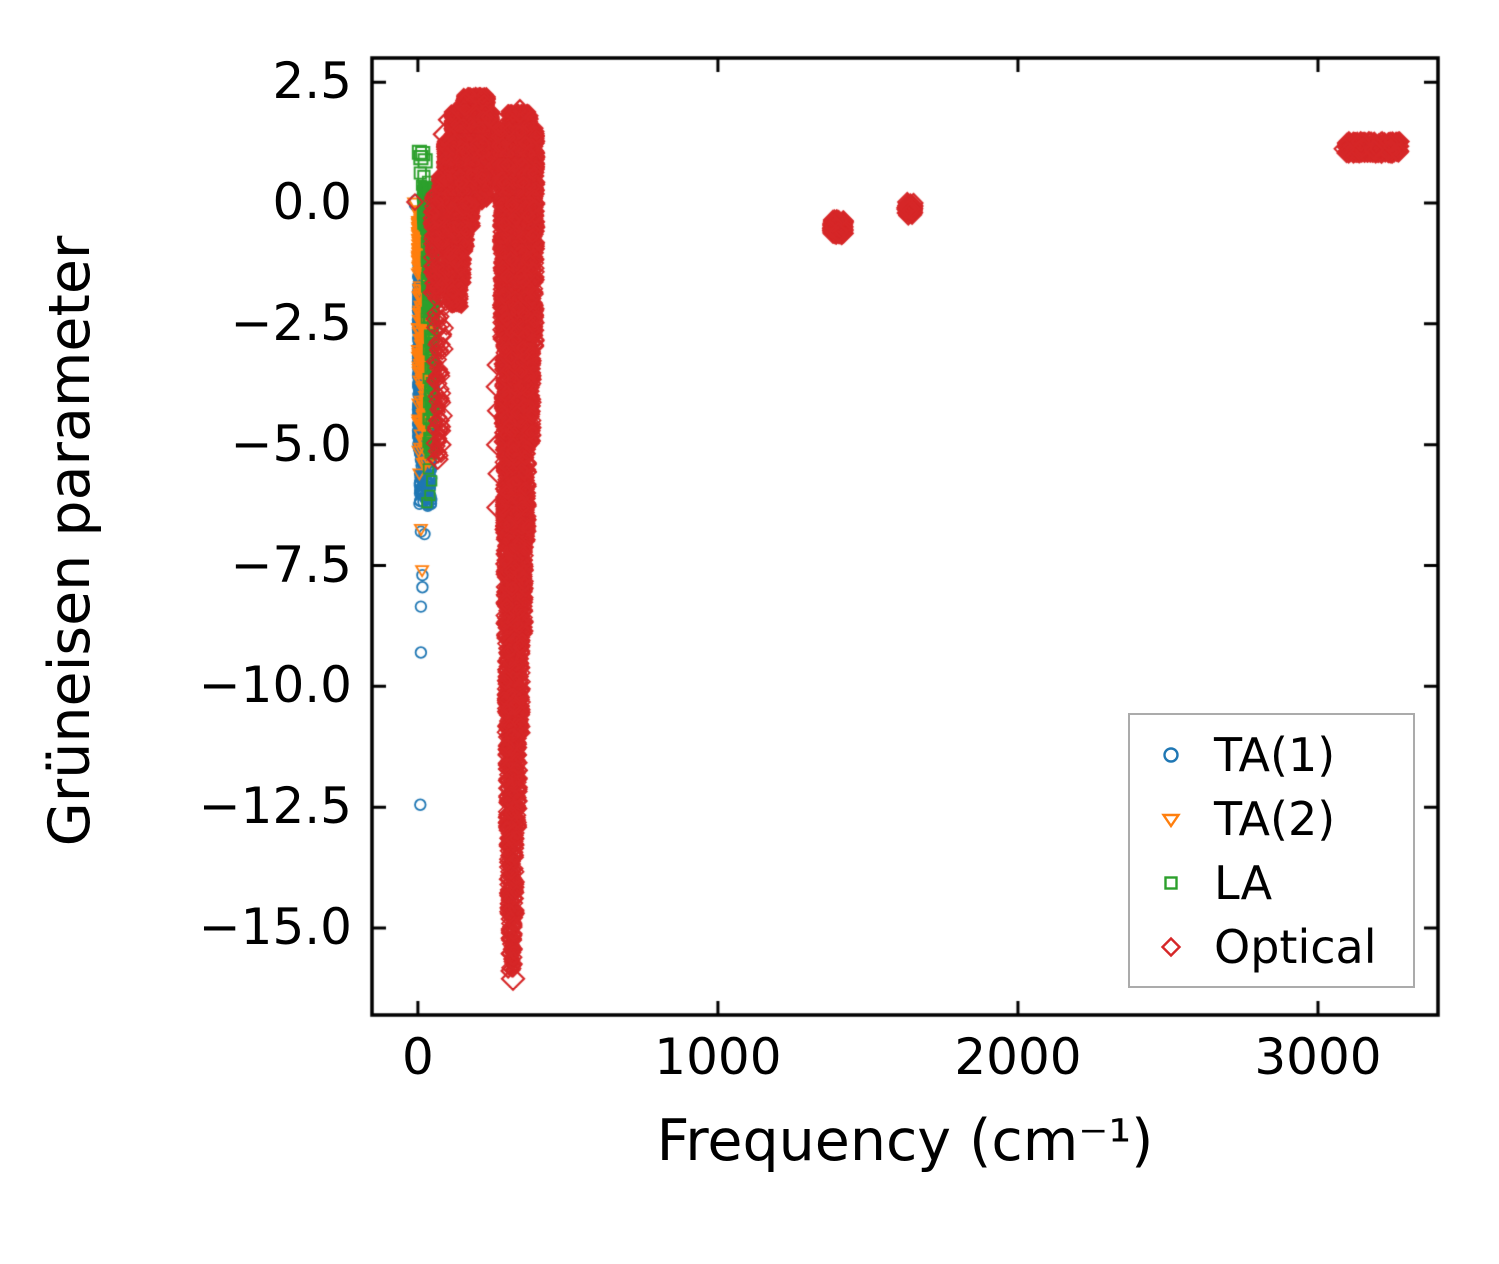 Image resolution: width=1499 pixels, height=1264 pixels. I want to click on legend-item-ta2: TA(2), so click(1271, 819).